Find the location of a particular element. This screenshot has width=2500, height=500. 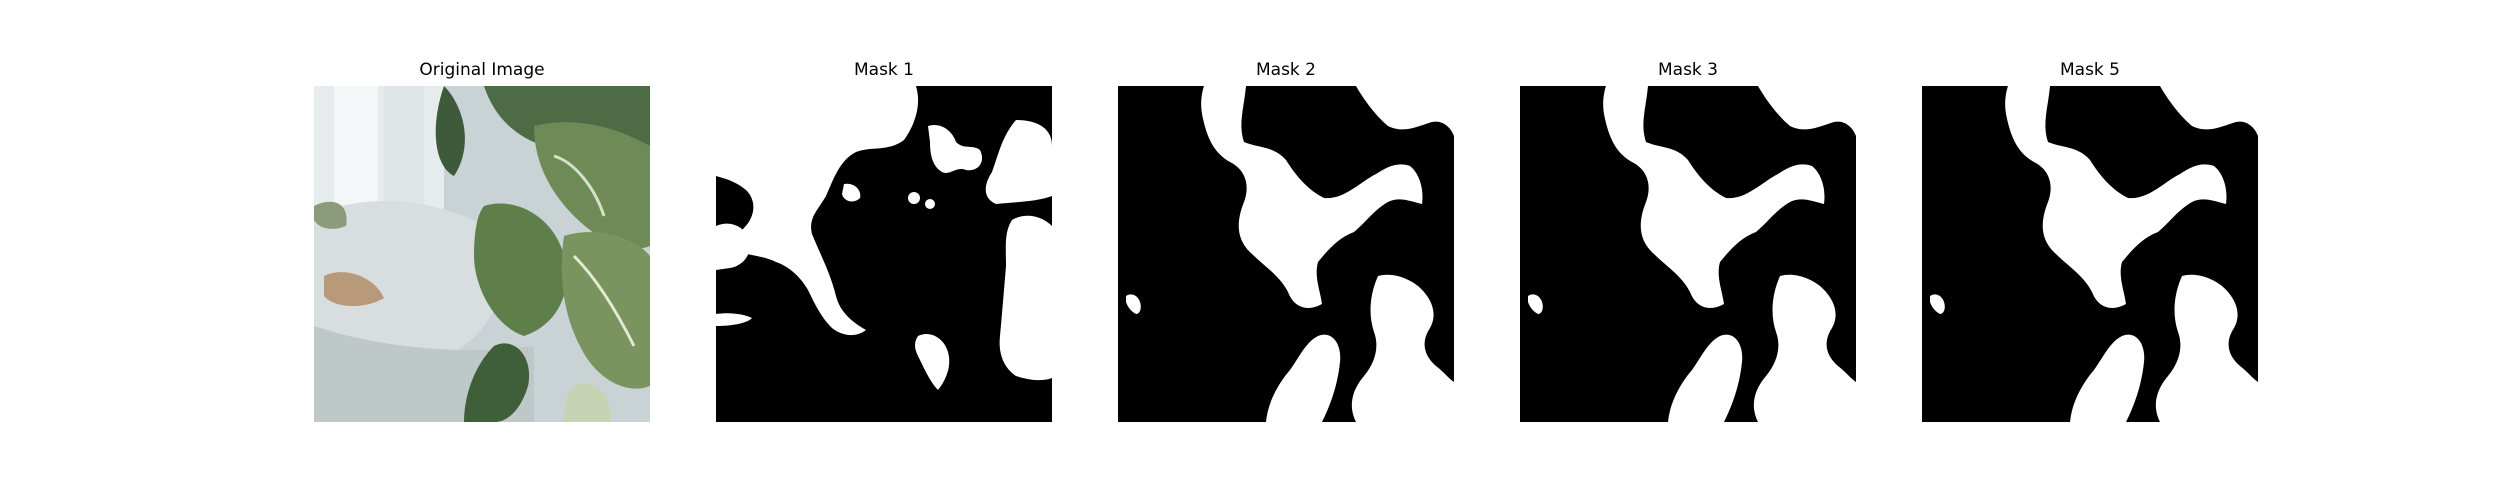

panel-title: Mask 2 is located at coordinates (1285, 70).